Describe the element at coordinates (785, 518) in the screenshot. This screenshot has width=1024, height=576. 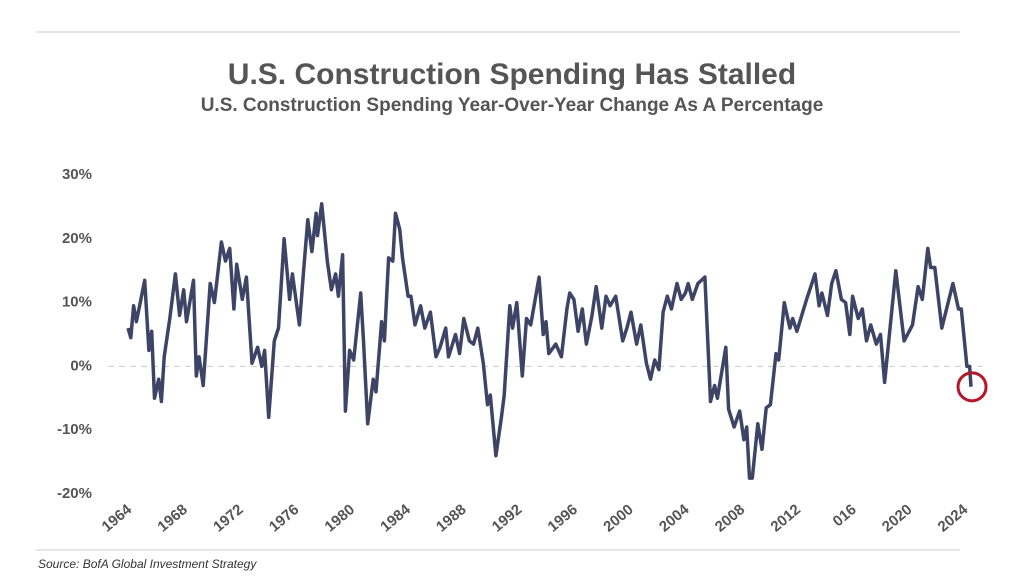
I see `x-tick-label: 2012` at that location.